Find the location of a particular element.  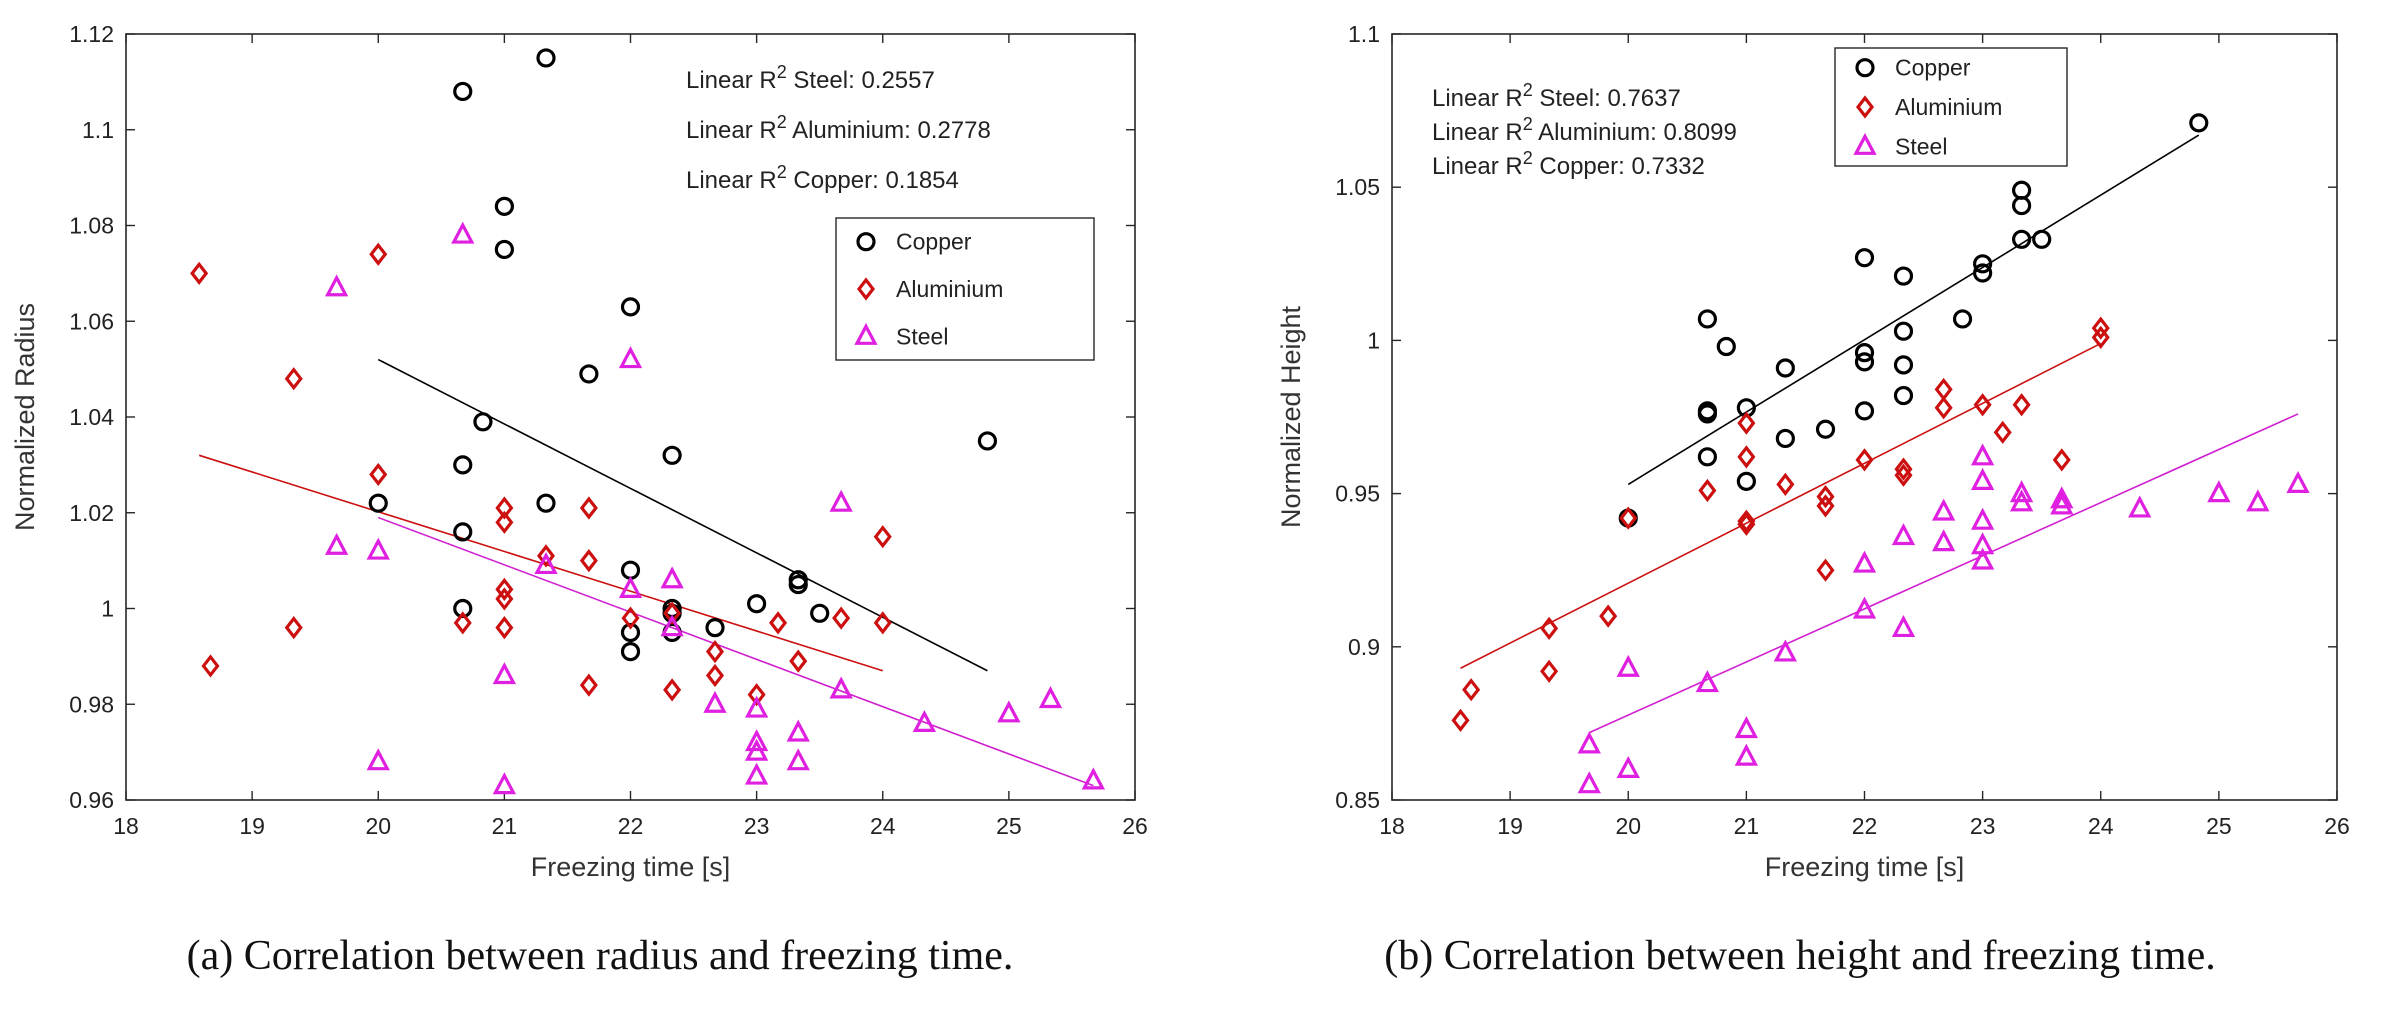

charta-legend-steel-label: Steel is located at coordinates (922, 336).